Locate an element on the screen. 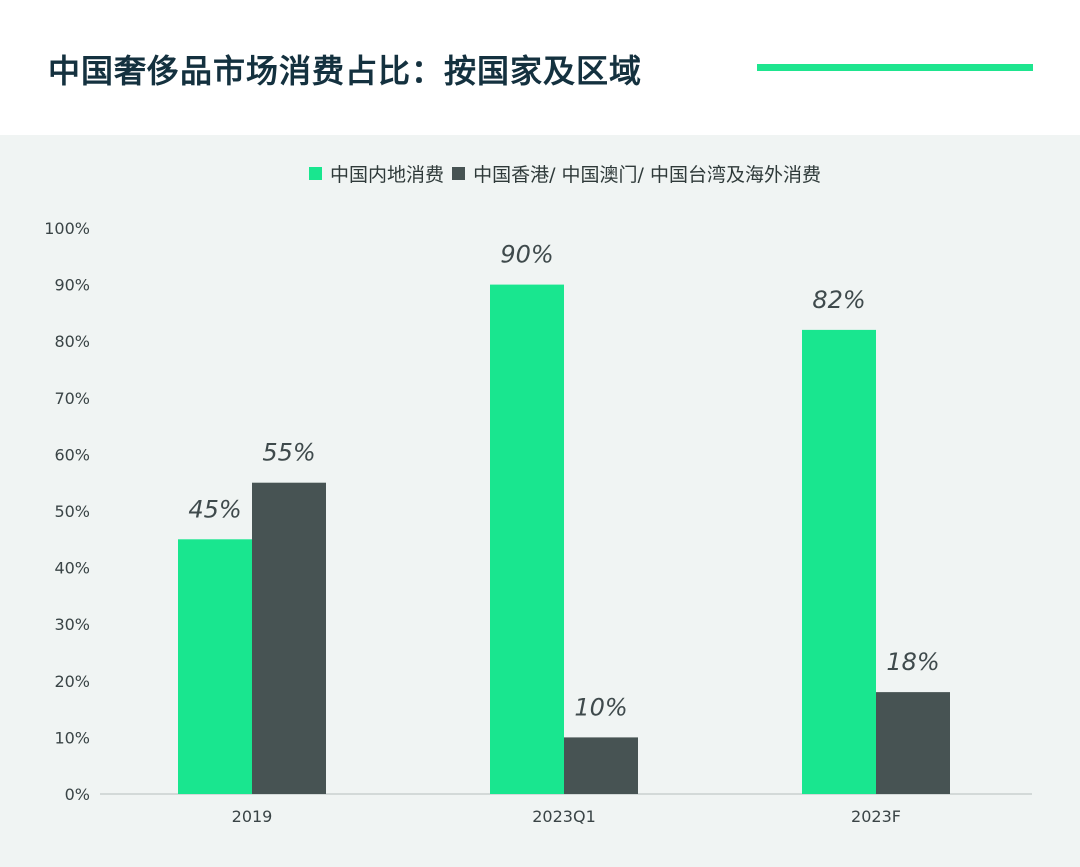 The height and width of the screenshot is (867, 1080). y-tick-label: 60% is located at coordinates (72, 454).